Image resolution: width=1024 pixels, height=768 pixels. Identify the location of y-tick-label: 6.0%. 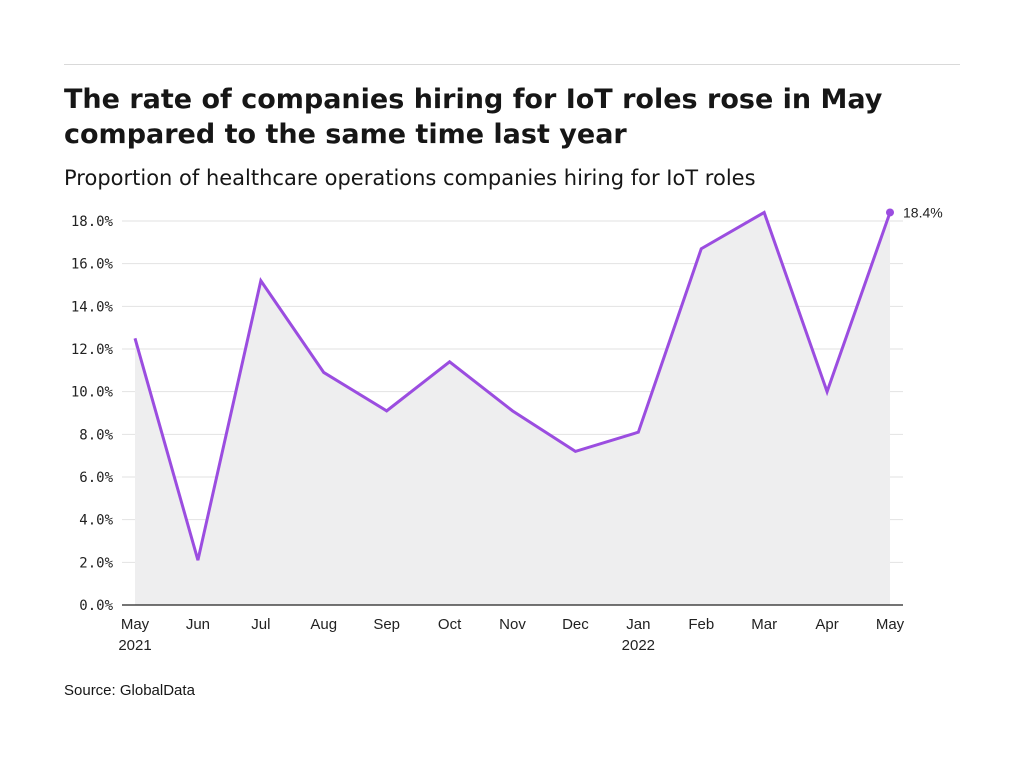
(96, 478).